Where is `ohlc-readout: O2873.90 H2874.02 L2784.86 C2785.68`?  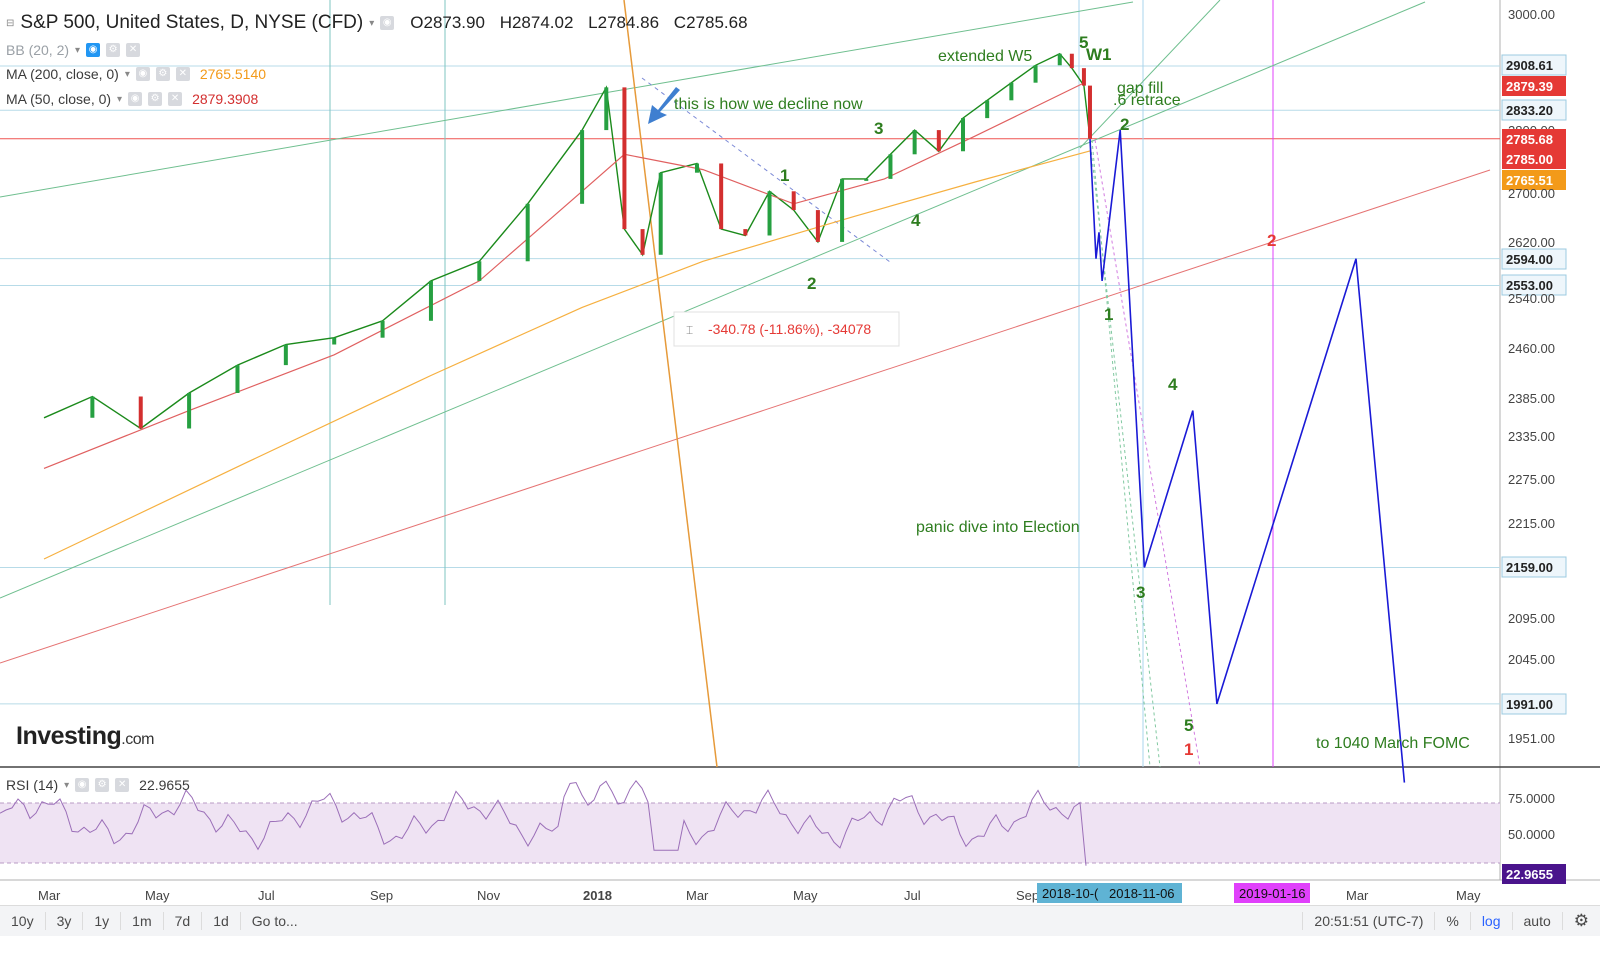
ohlc-readout: O2873.90 H2874.02 L2784.86 C2785.68 is located at coordinates (583, 23).